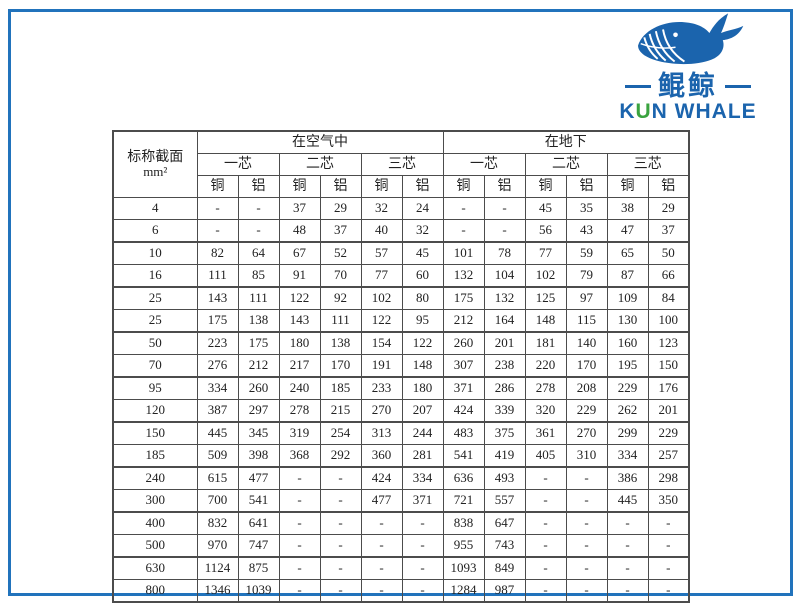 This screenshot has height=603, width=800. Describe the element at coordinates (422, 208) in the screenshot. I see `value-cell: 24` at that location.